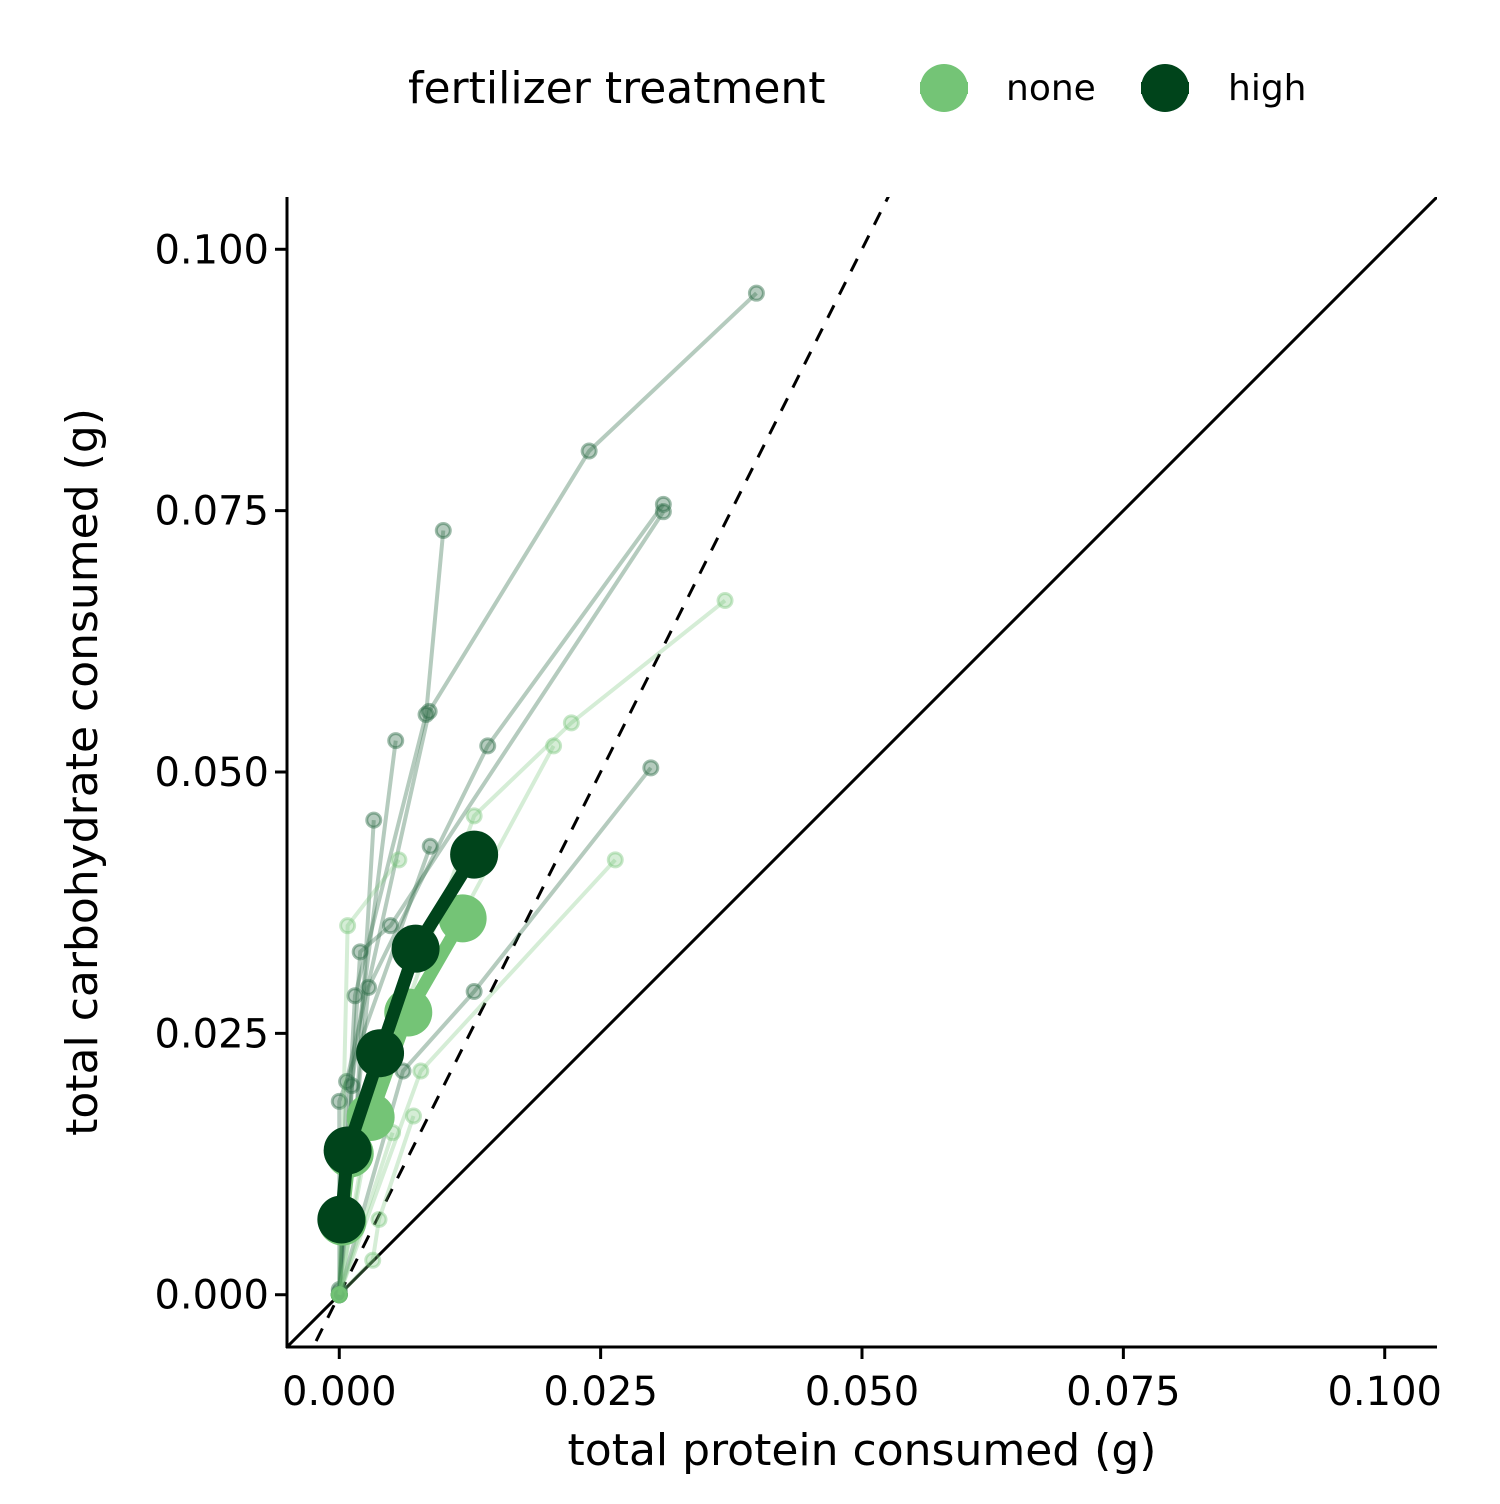 The image size is (1500, 1504). Describe the element at coordinates (211, 250) in the screenshot. I see `y-tick-label: 0.100` at that location.